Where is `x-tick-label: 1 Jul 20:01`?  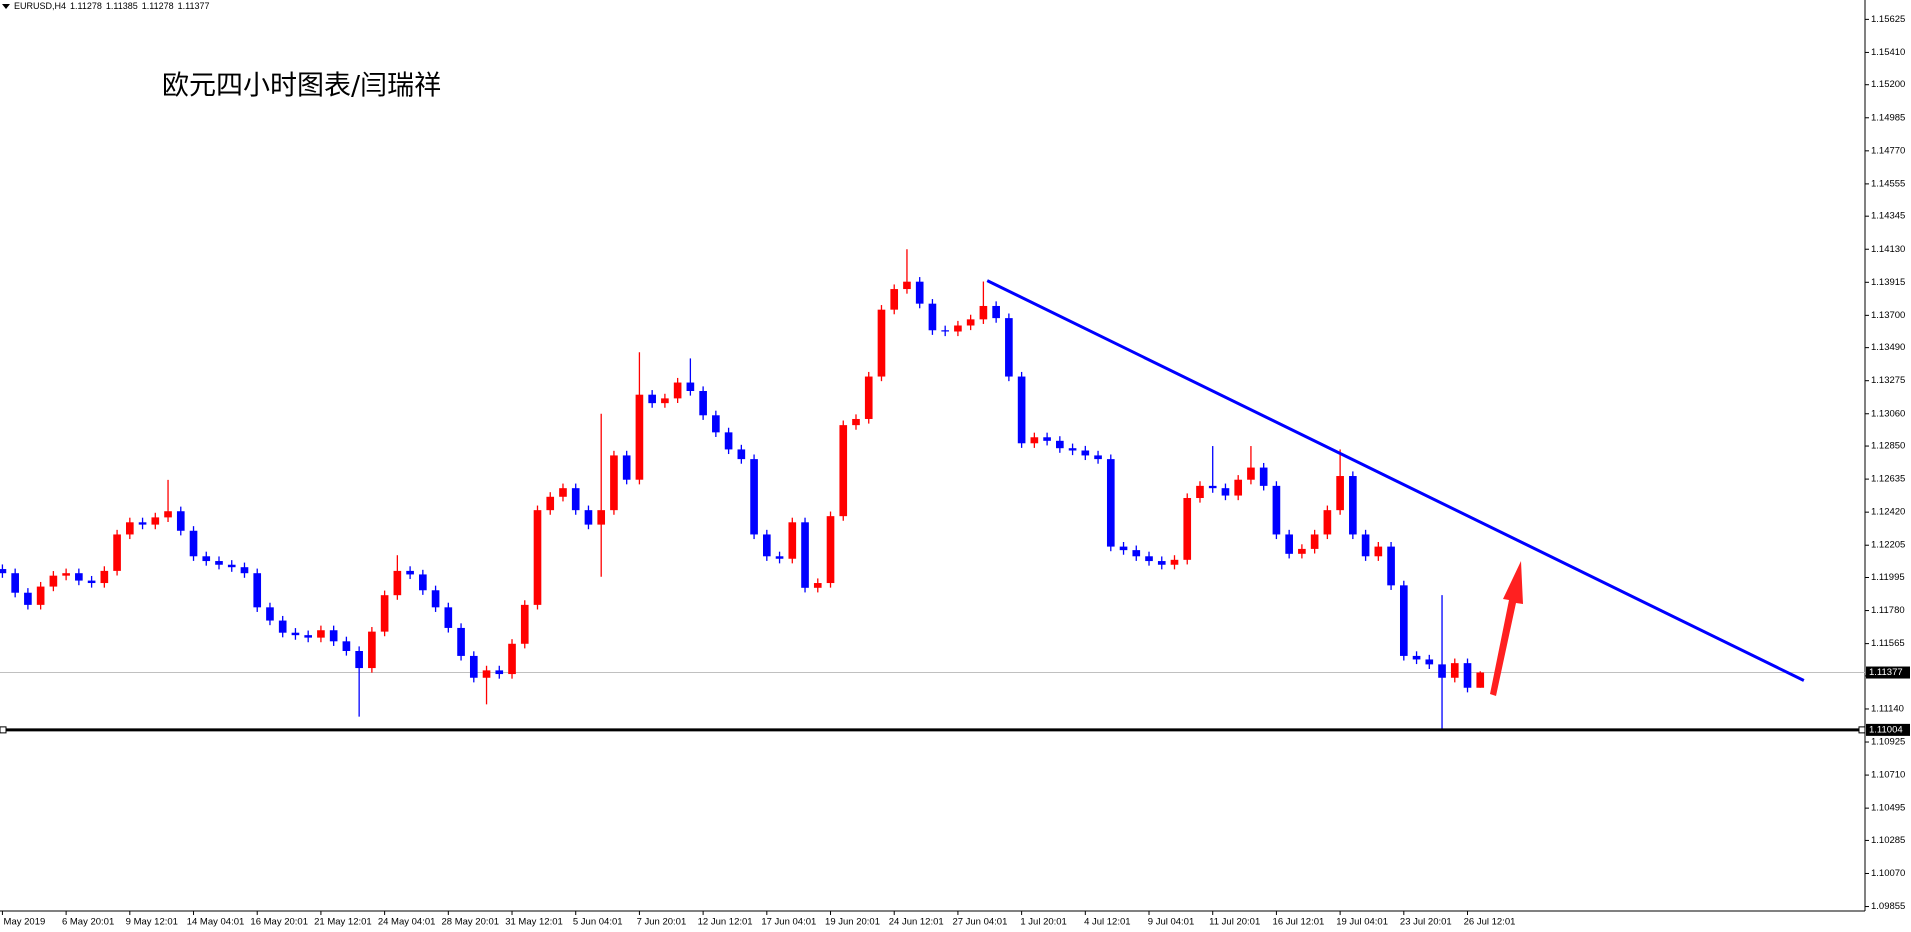 x-tick-label: 1 Jul 20:01 is located at coordinates (1043, 922).